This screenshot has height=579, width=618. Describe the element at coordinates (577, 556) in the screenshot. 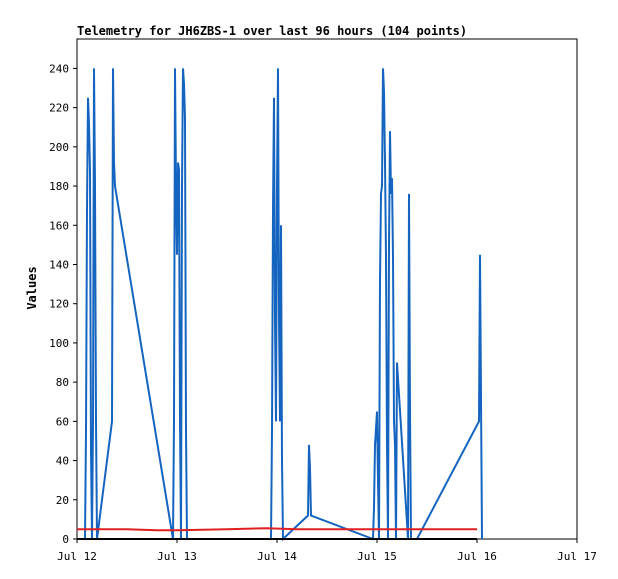

I see `x-tick-label: Jul 17` at that location.